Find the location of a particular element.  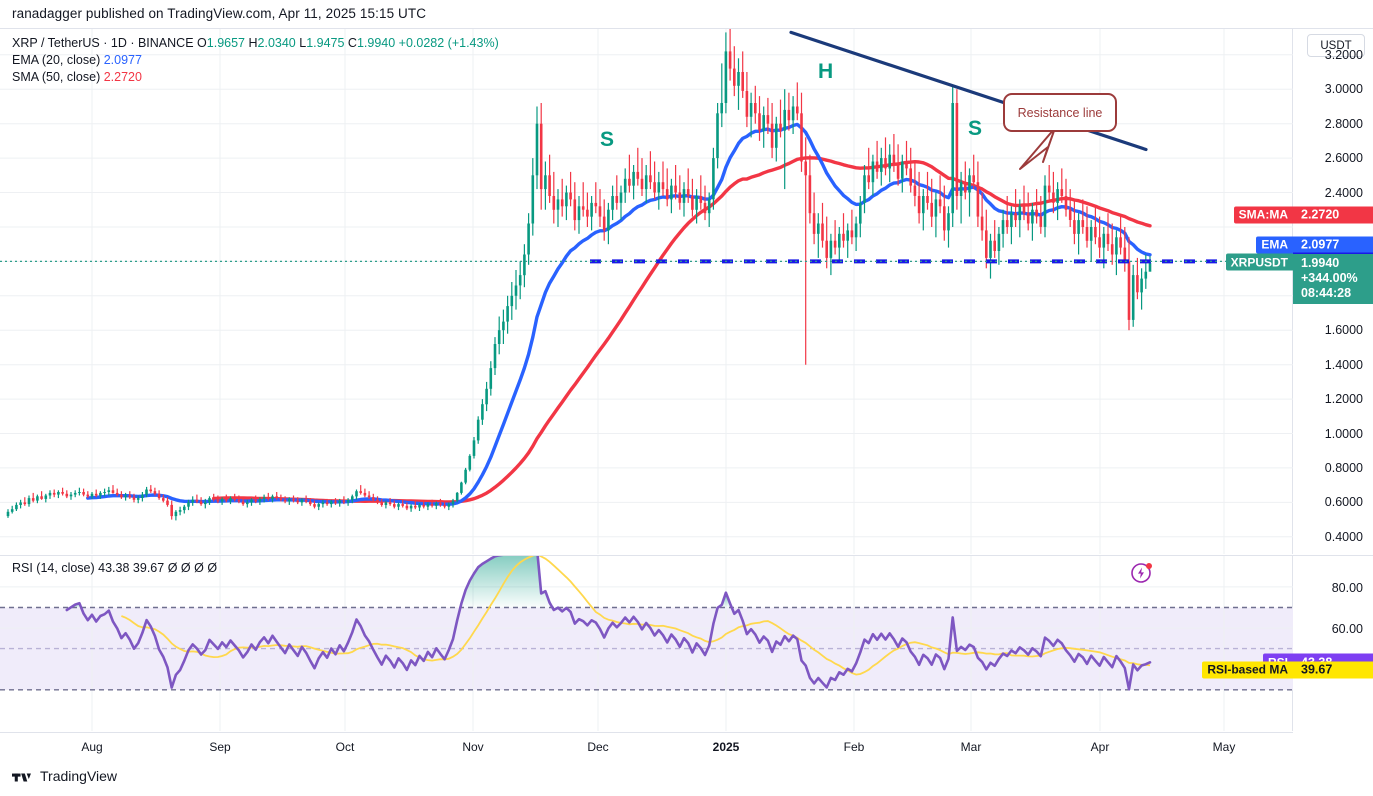

price-tick: 0.6000 is located at coordinates (1343, 502).